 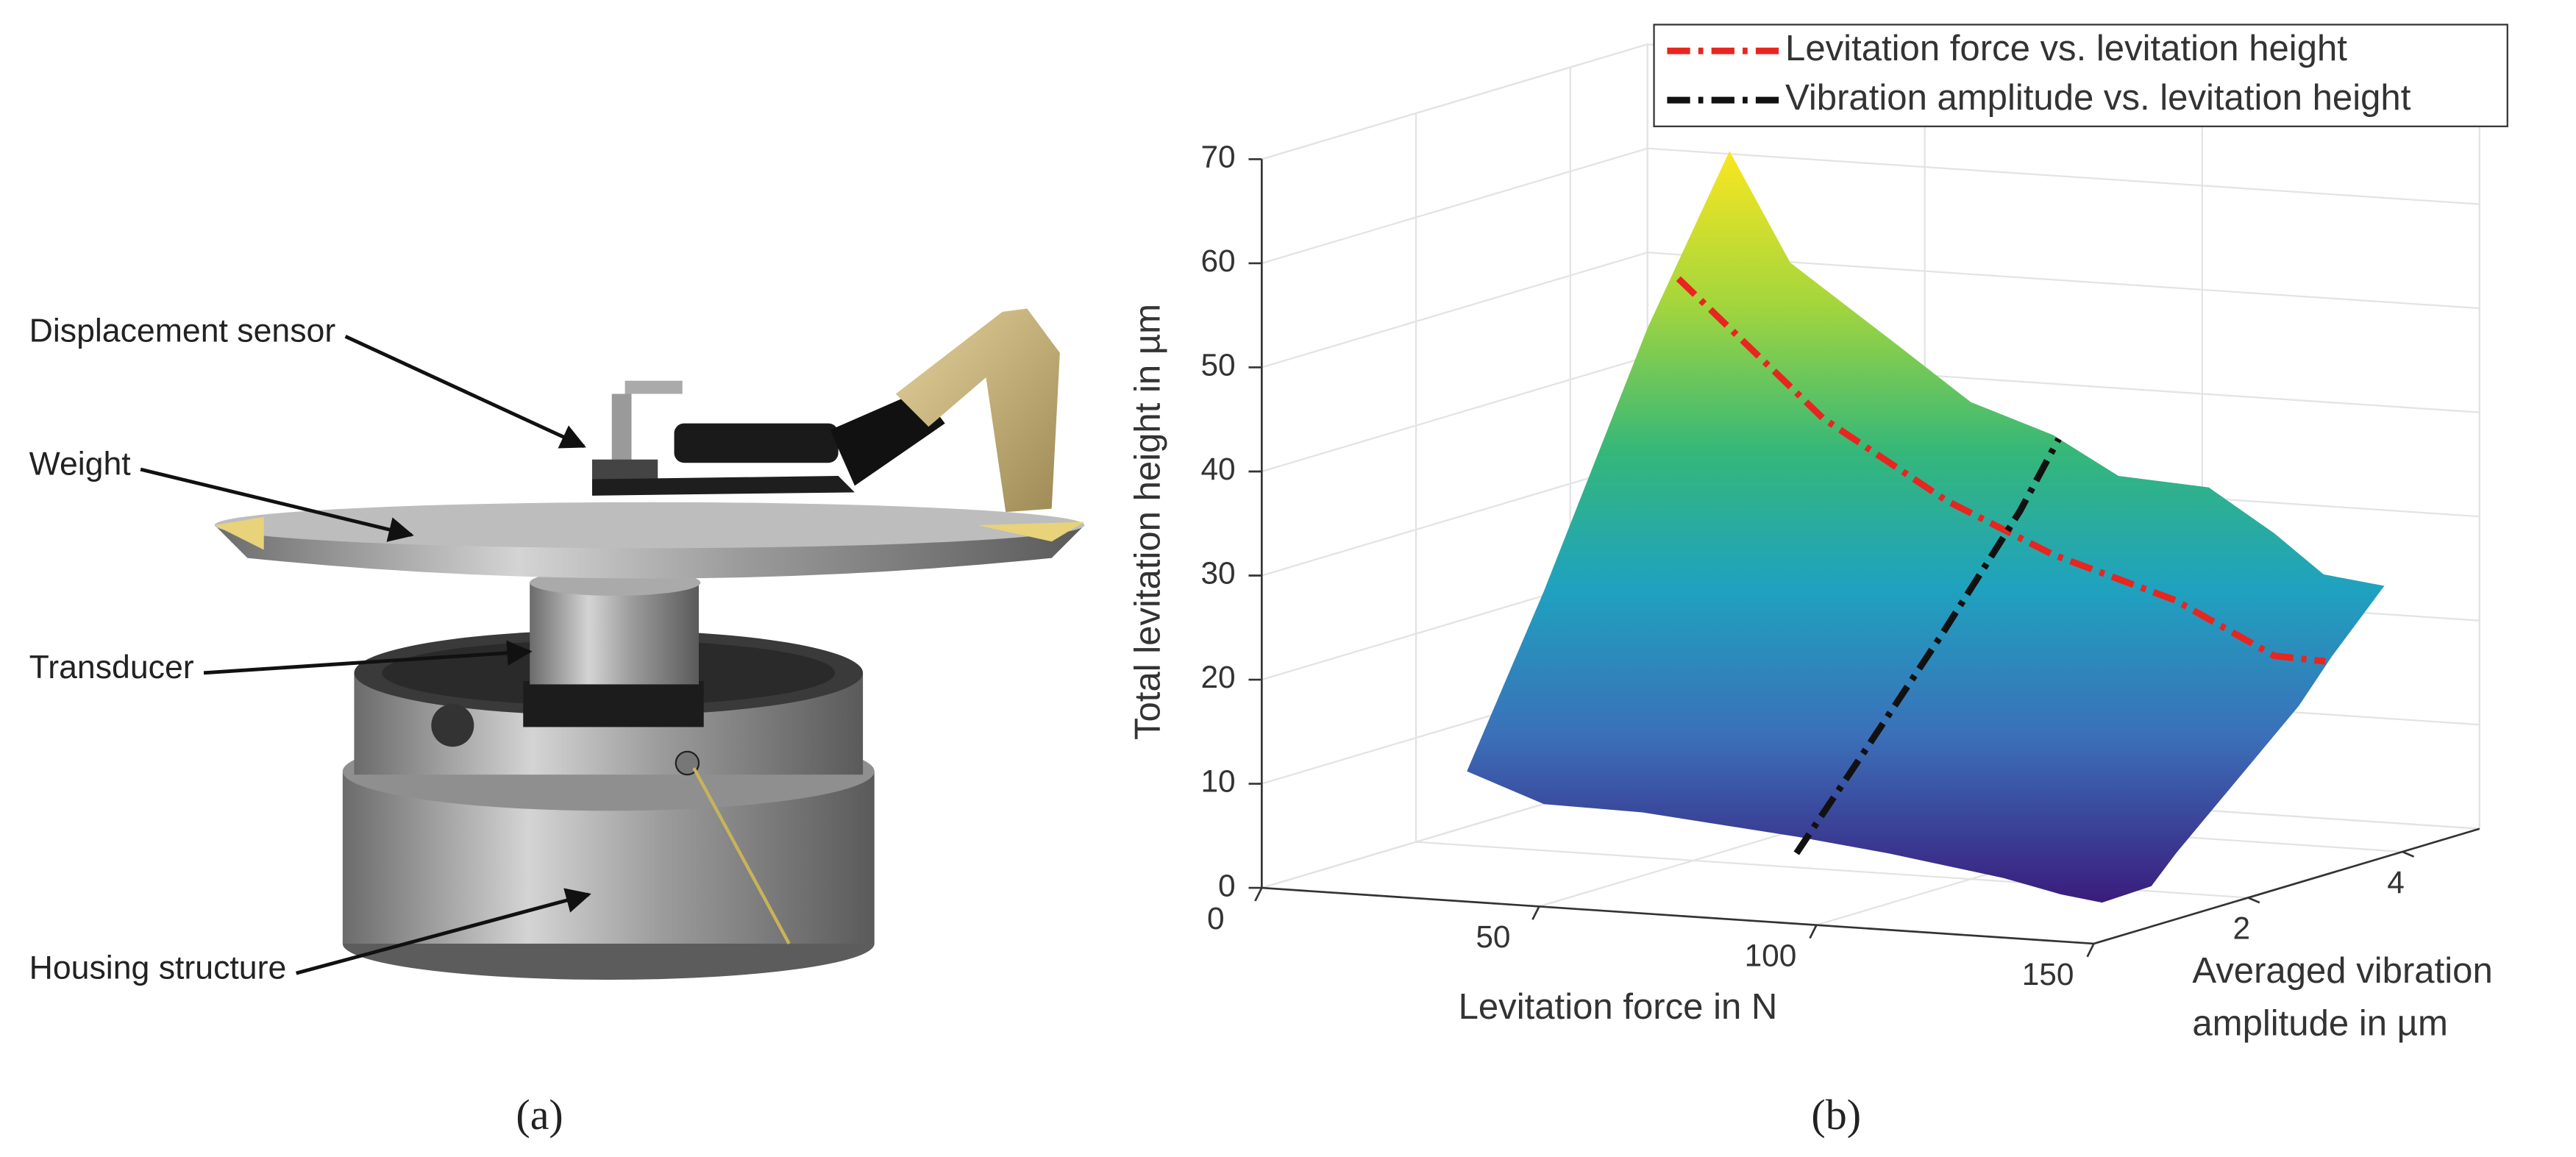 I want to click on z-tick-label: 10, so click(x=1217, y=781).